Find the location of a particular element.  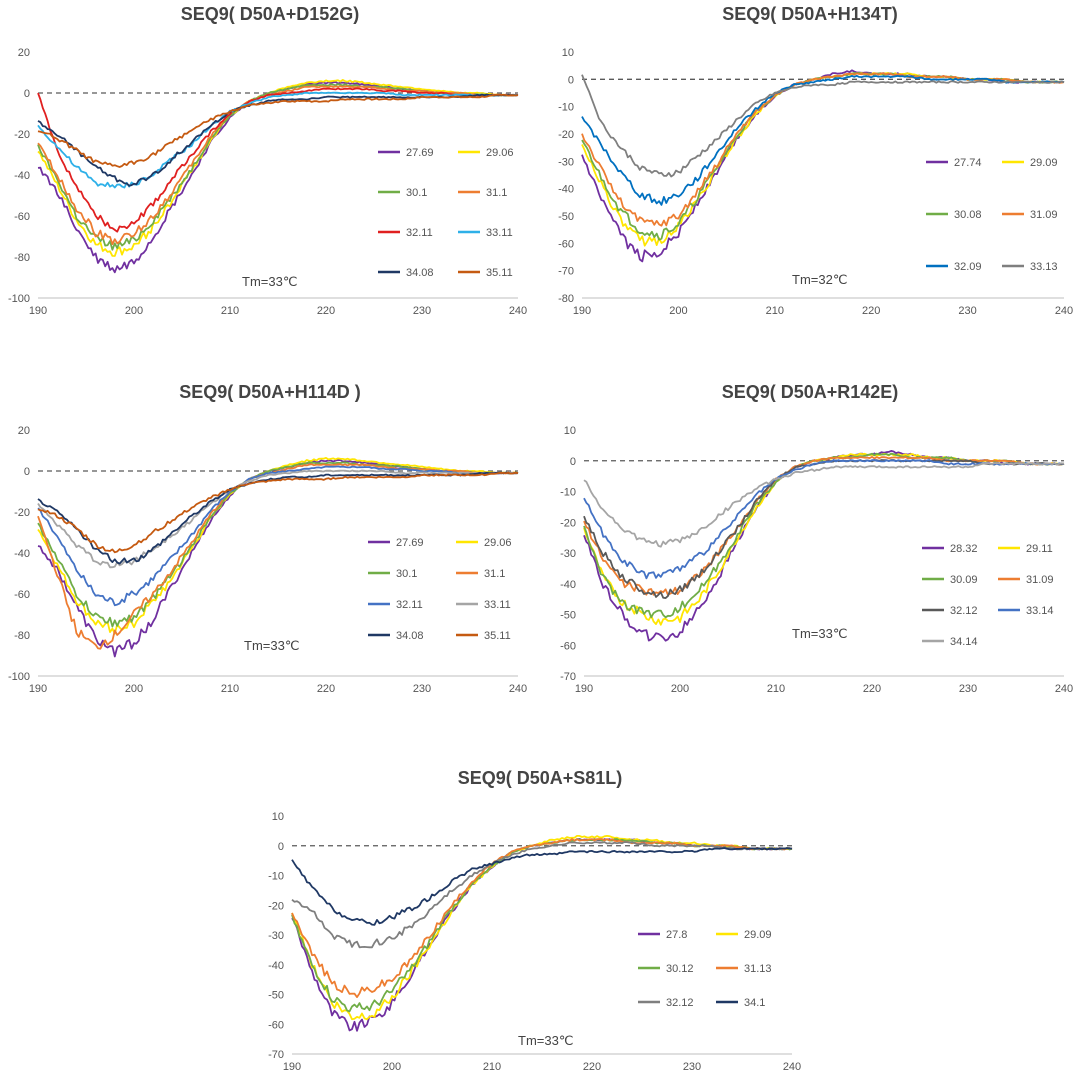

legend-label: 32.09 is located at coordinates (968, 267).